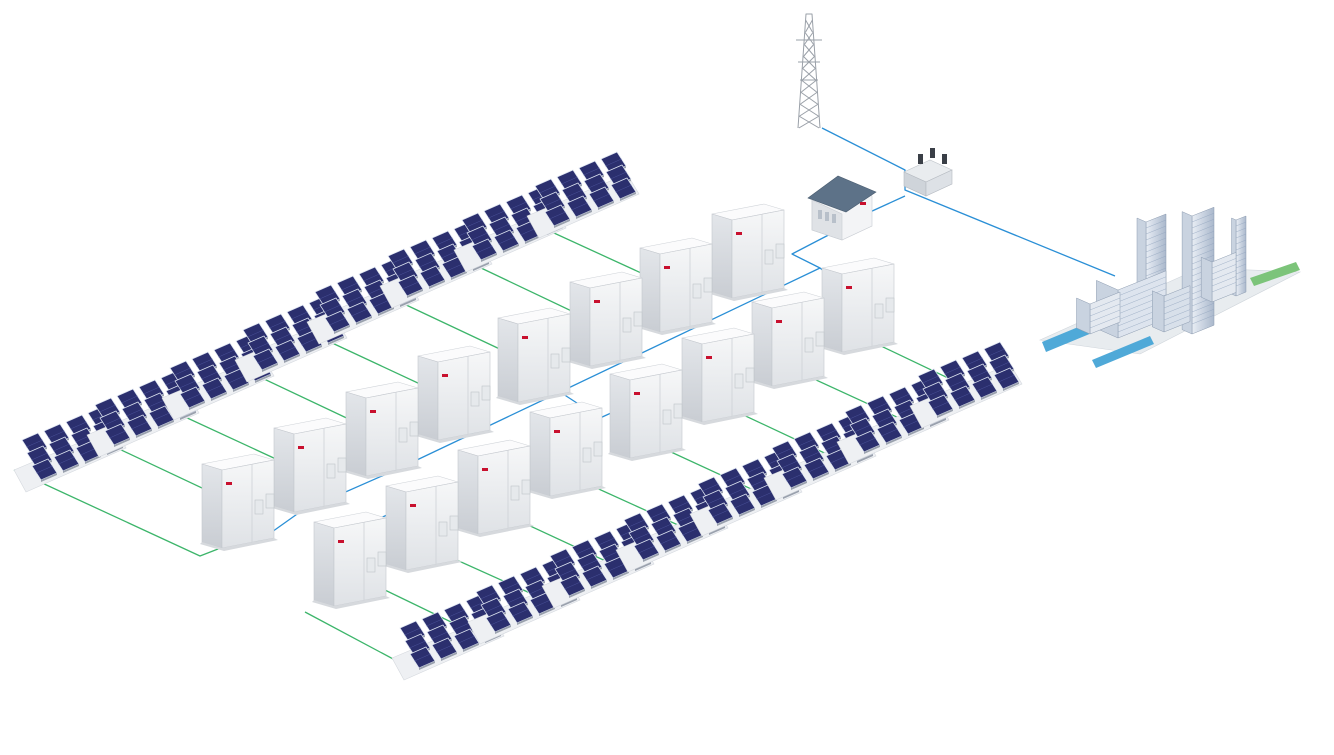 This screenshot has height=755, width=1334. What do you see at coordinates (1170, 287) in the screenshot?
I see `city-buildings-icon` at bounding box center [1170, 287].